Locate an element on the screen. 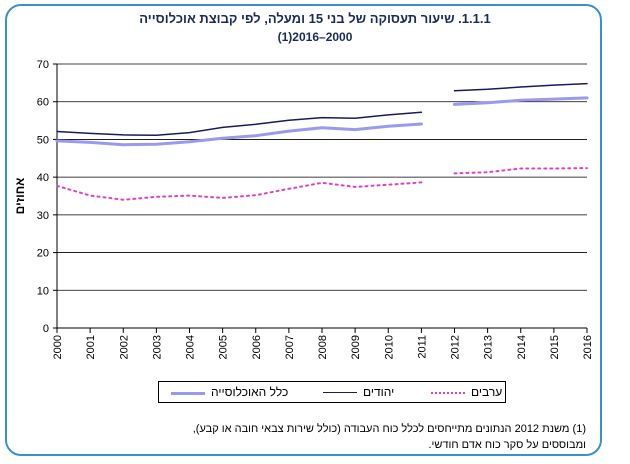 The height and width of the screenshot is (464, 630). x-tick-label: 2004 is located at coordinates (191, 347).